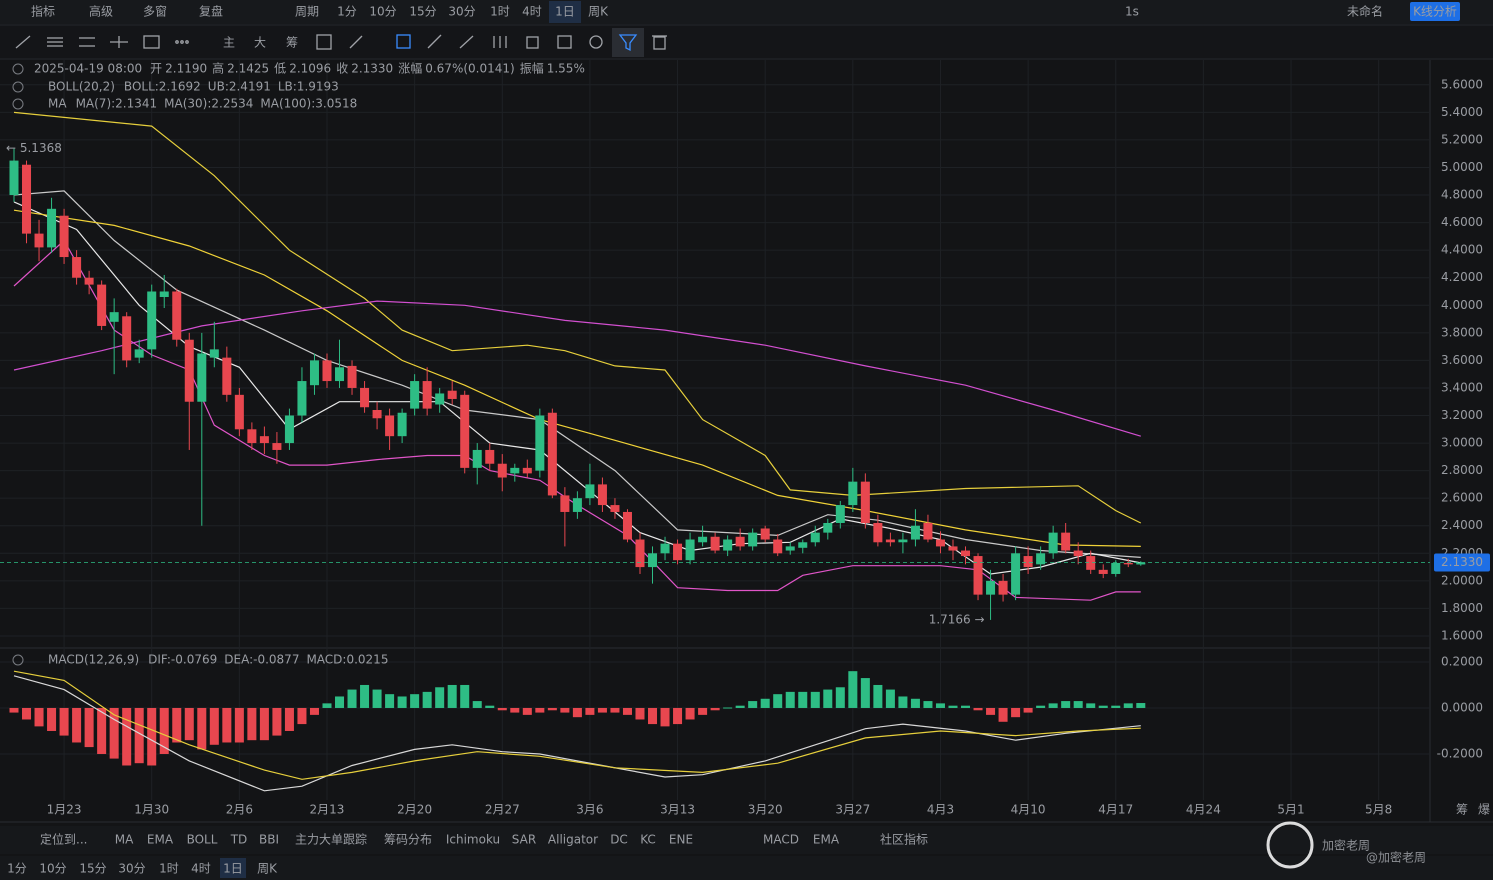 This screenshot has height=880, width=1493. What do you see at coordinates (43, 11) in the screenshot?
I see `top-bar-item: 指标` at bounding box center [43, 11].